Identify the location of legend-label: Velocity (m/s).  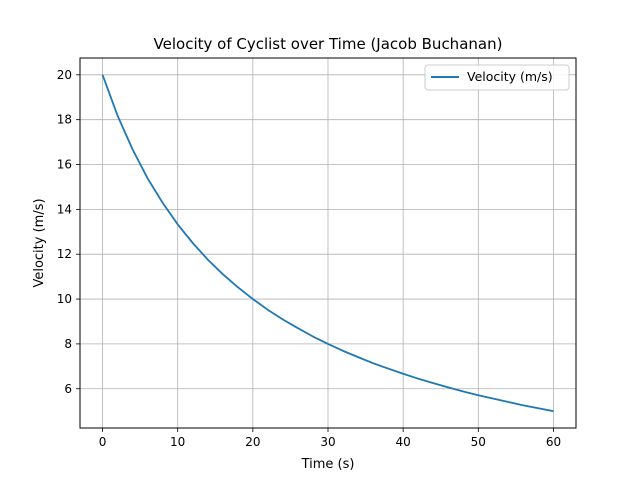
(510, 76).